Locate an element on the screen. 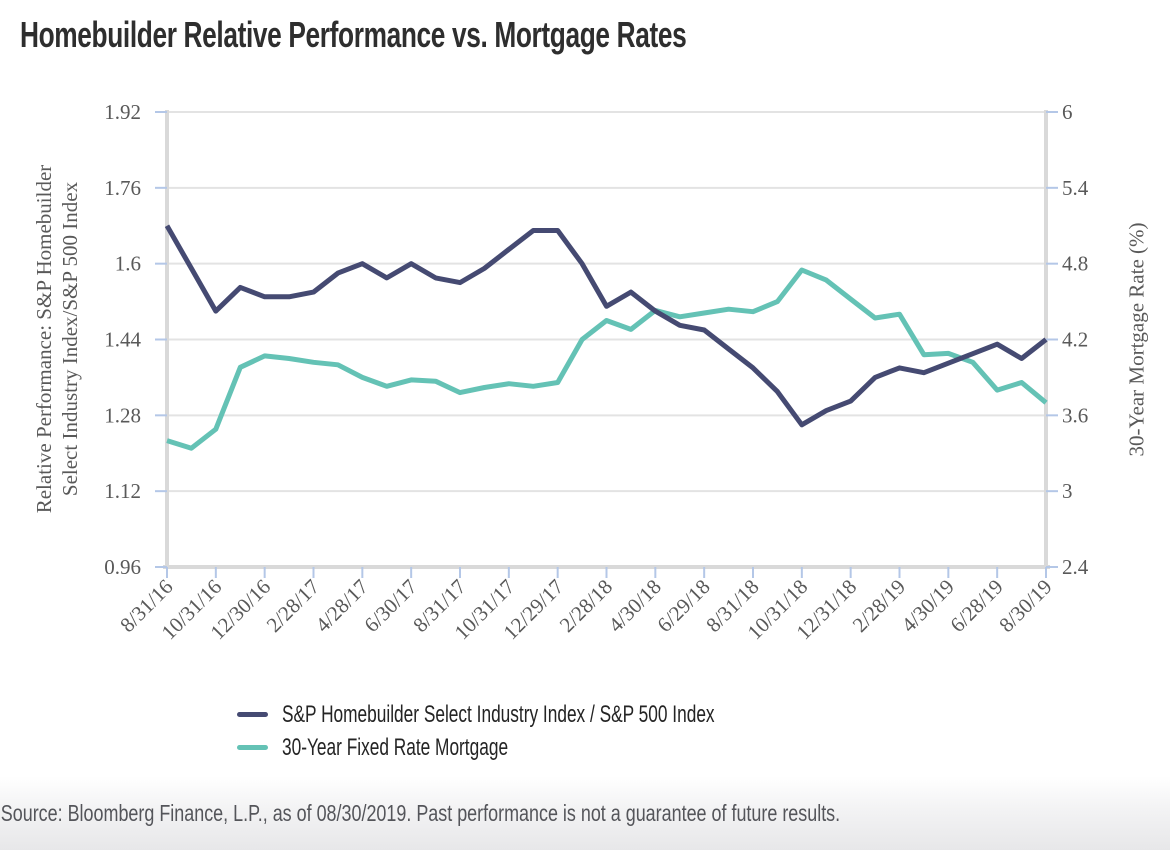 This screenshot has height=850, width=1170. right-tick-label: 4.8 is located at coordinates (1075, 264).